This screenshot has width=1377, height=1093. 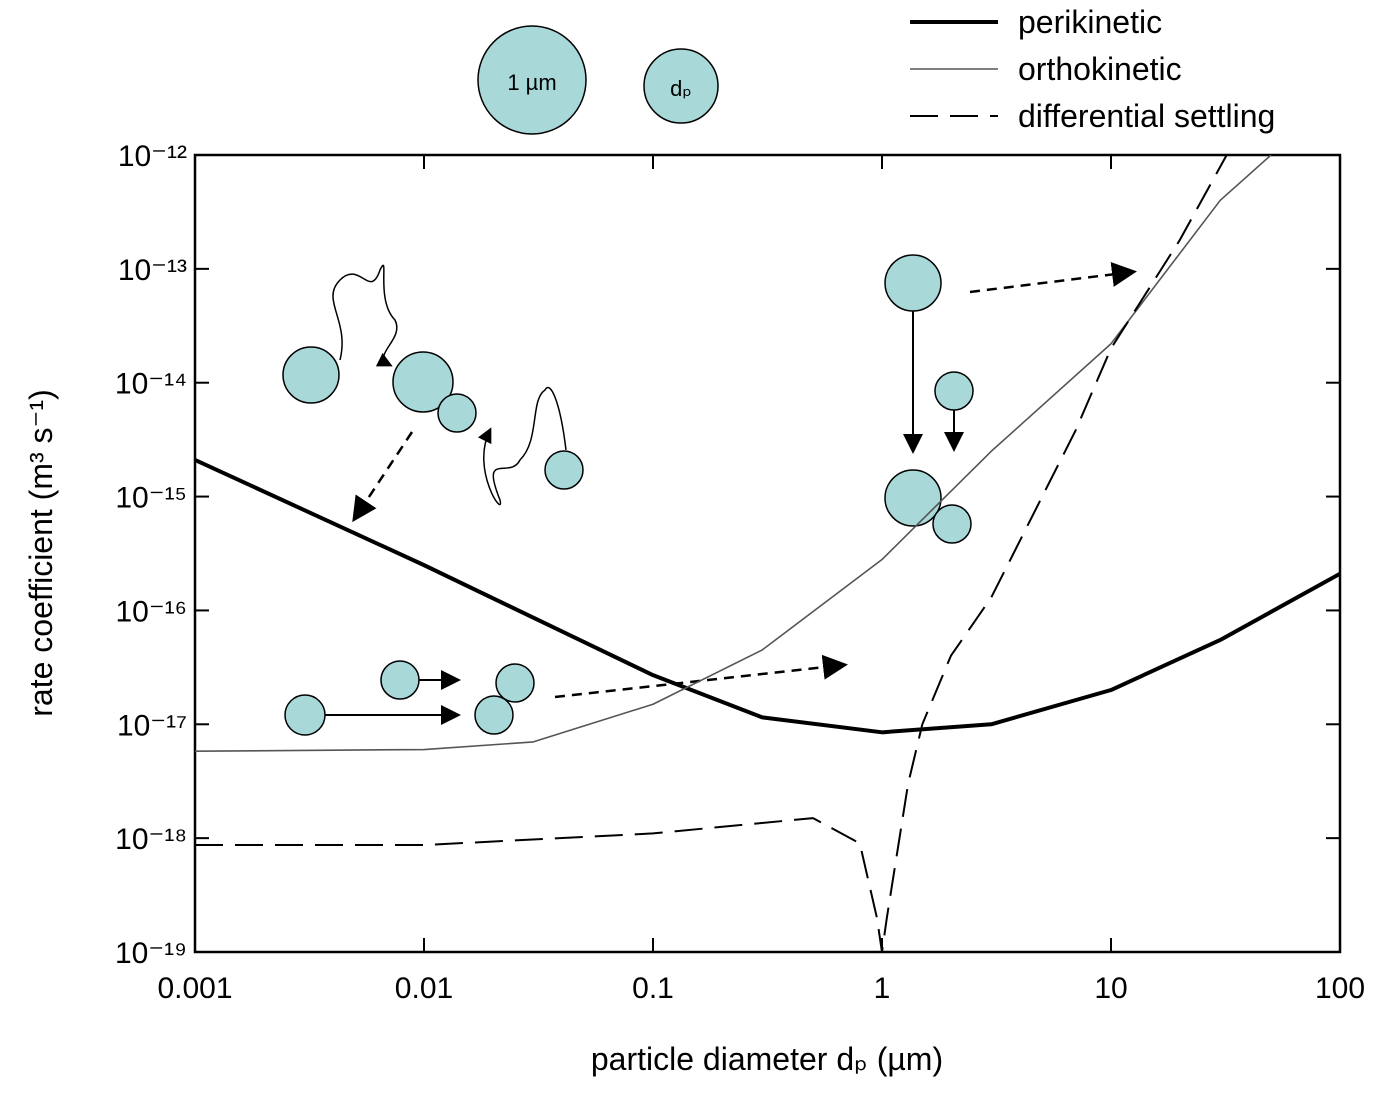 What do you see at coordinates (151, 953) in the screenshot?
I see `y-tick-label: 10⁻¹⁹` at bounding box center [151, 953].